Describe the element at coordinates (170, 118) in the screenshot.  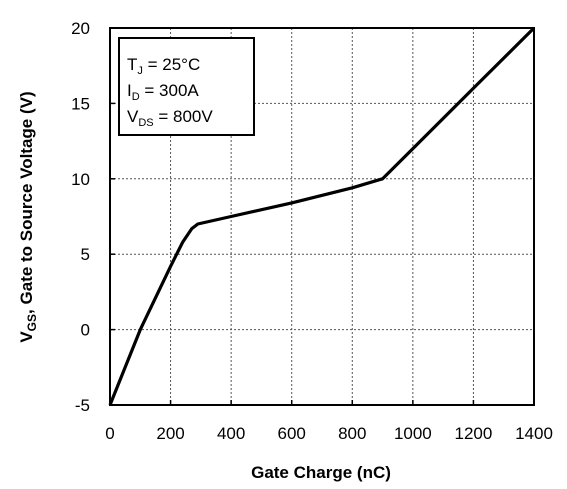
I see `annotation-vds: VDS = 800V` at that location.